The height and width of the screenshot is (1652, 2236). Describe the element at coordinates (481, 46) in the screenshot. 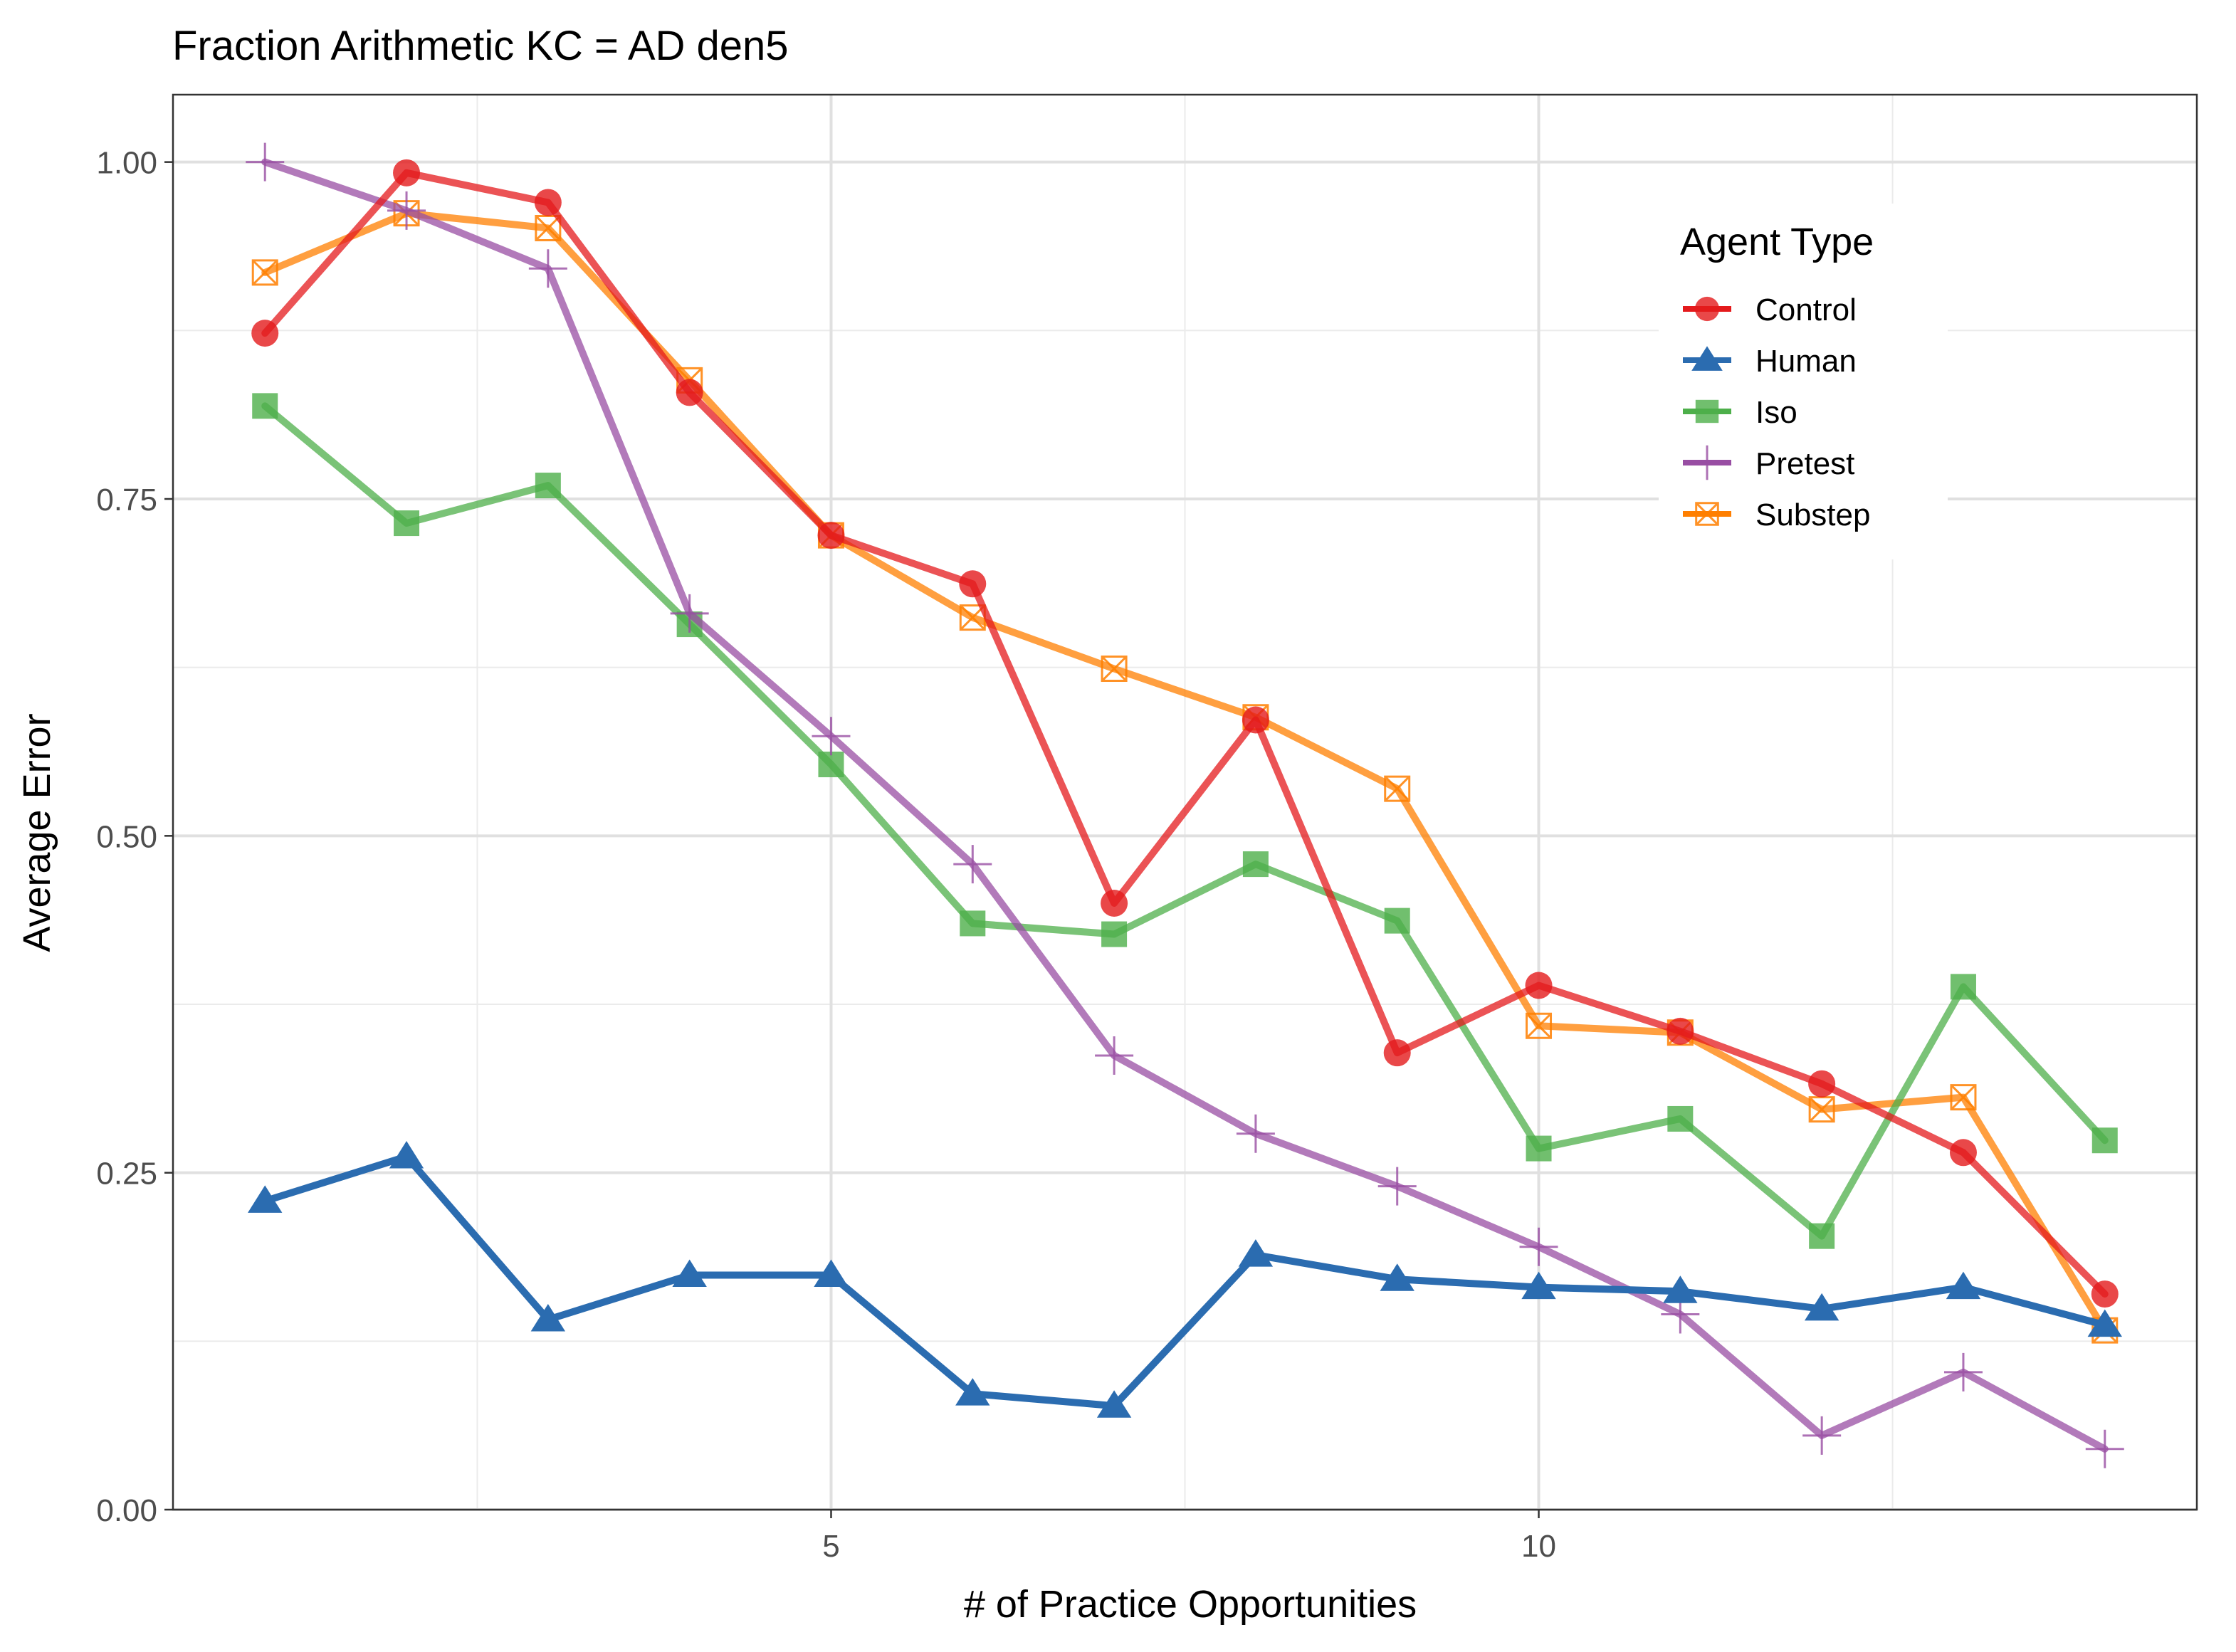

I see `chart-title: Fraction Arithmetic KC = AD den5` at that location.